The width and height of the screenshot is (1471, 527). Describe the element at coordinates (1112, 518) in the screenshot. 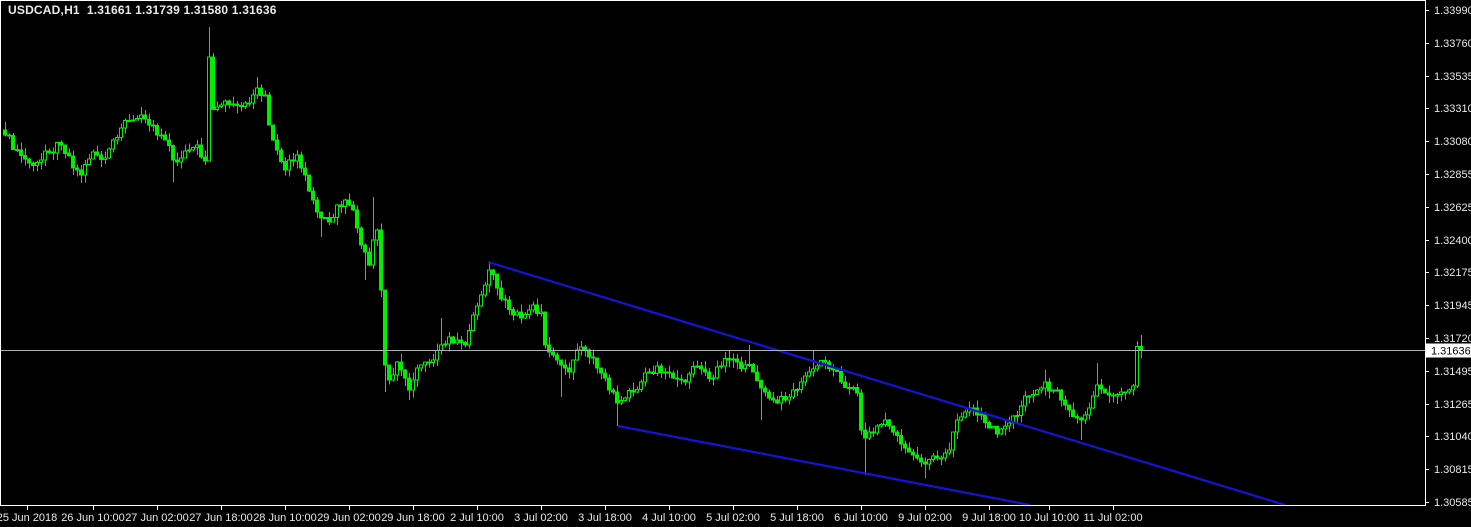

I see `svg-text: 11 Jul 02:00` at that location.